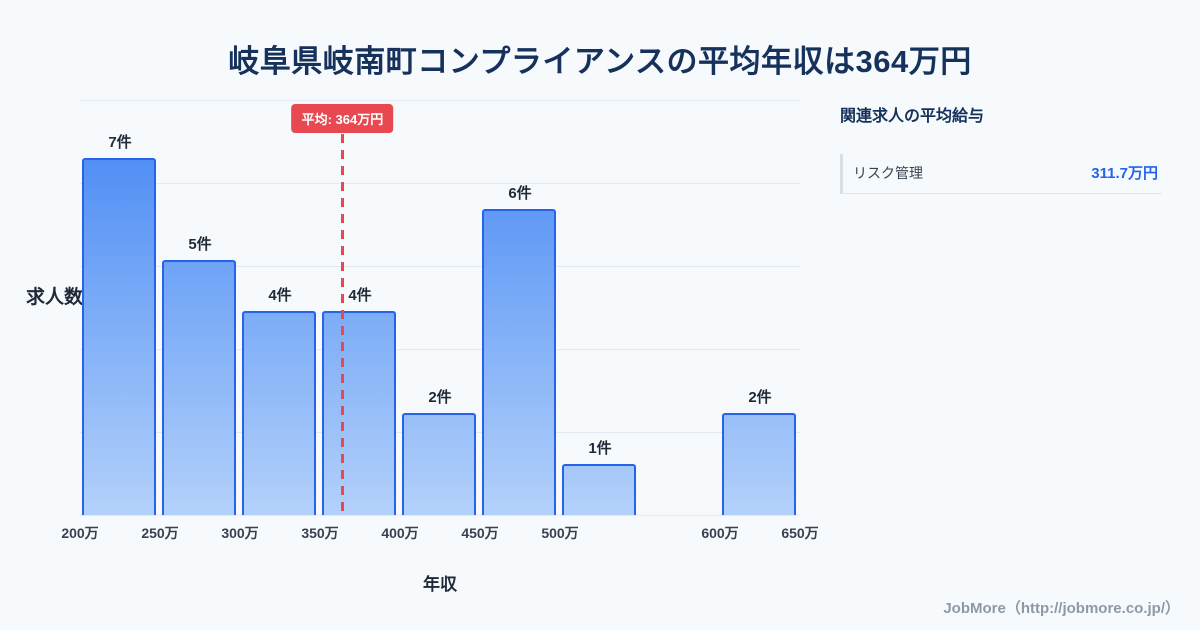 The image size is (1200, 630). What do you see at coordinates (759, 464) in the screenshot?
I see `histogram-bar-600万` at bounding box center [759, 464].